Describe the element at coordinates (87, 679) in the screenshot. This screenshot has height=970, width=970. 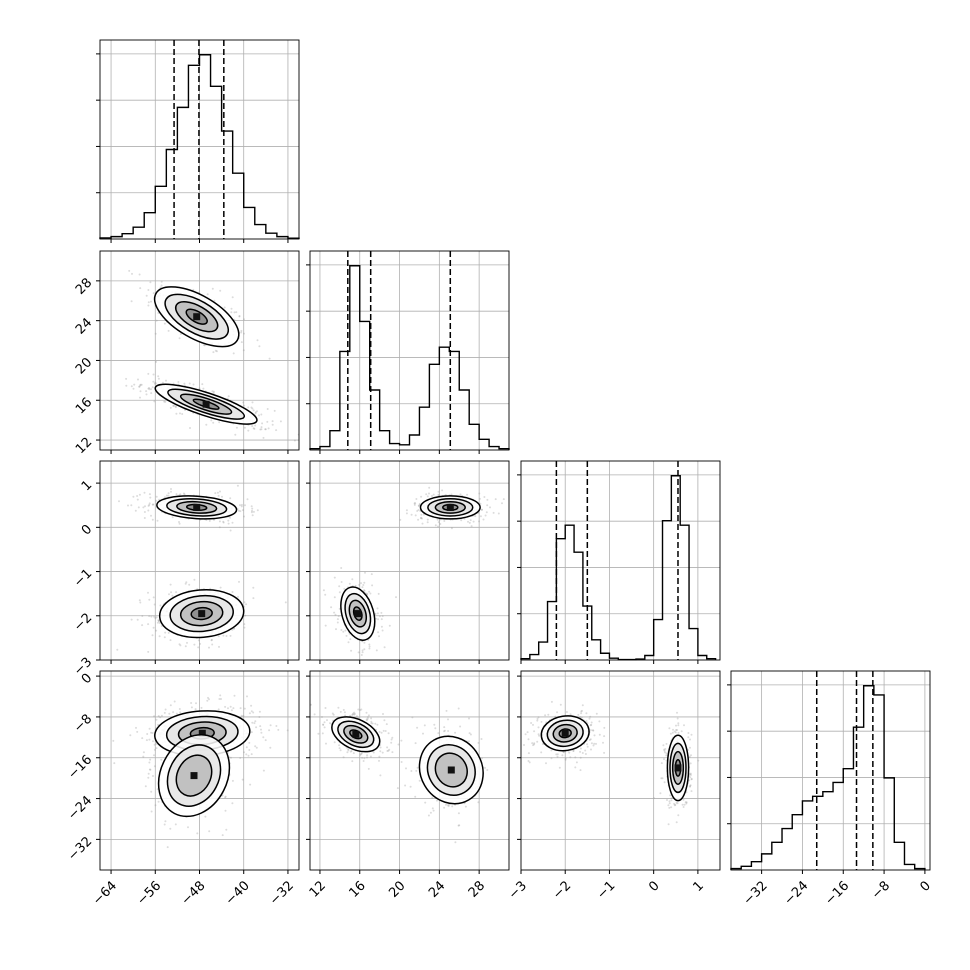
I see `y-tick-label-3-4: 0` at that location.